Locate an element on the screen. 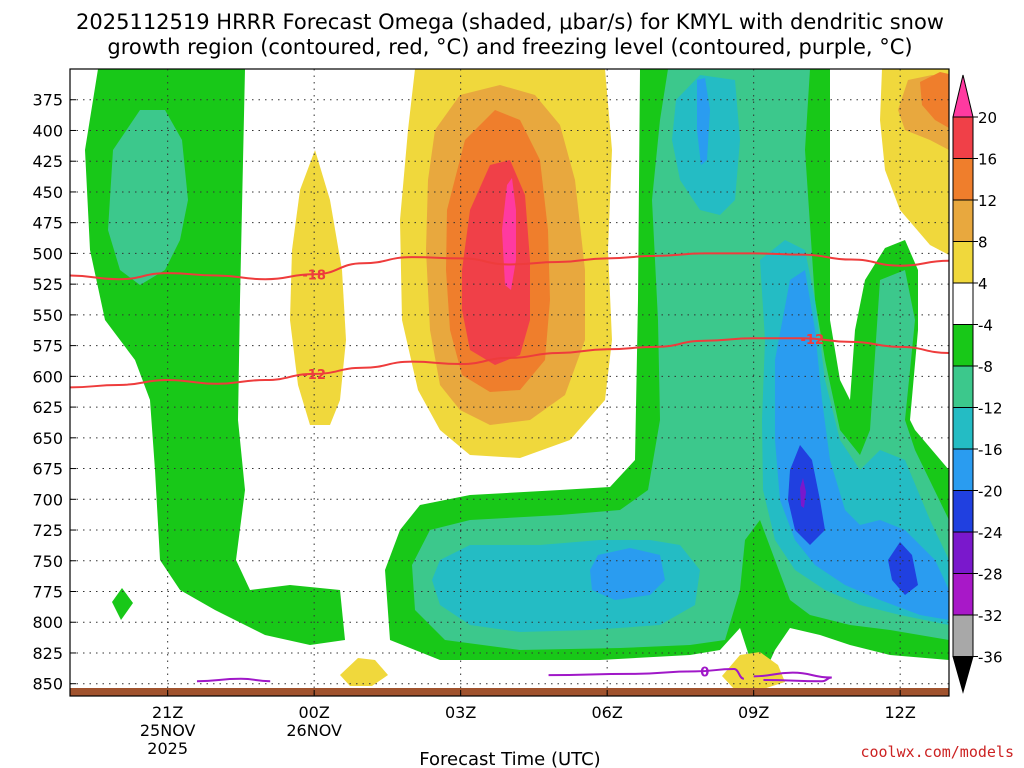 This screenshot has height=768, width=1024. y-tick-label: 825 is located at coordinates (47, 653).